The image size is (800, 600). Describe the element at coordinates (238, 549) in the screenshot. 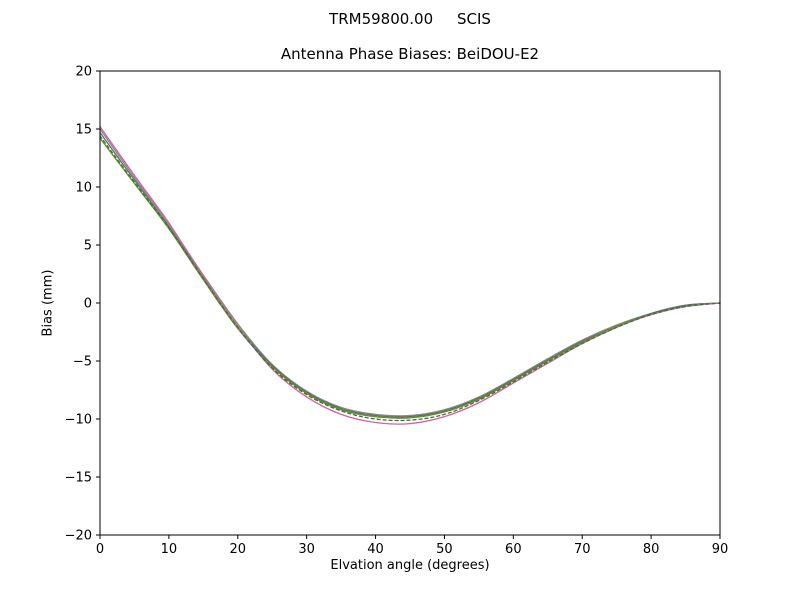

I see `x-tick-label: 20` at that location.